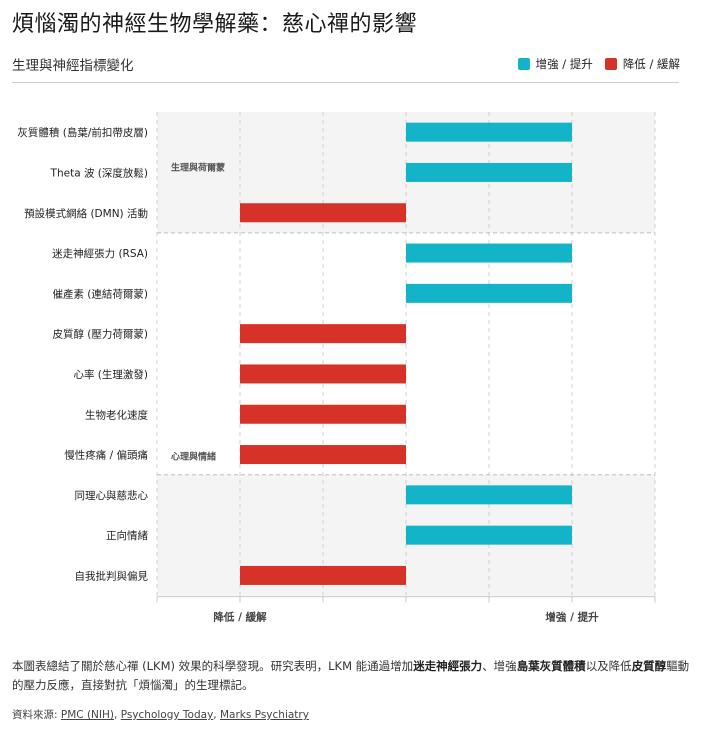 Image resolution: width=710 pixels, height=731 pixels. What do you see at coordinates (551, 666) in the screenshot?
I see `description-bold-insula: 島葉灰質體積` at bounding box center [551, 666].